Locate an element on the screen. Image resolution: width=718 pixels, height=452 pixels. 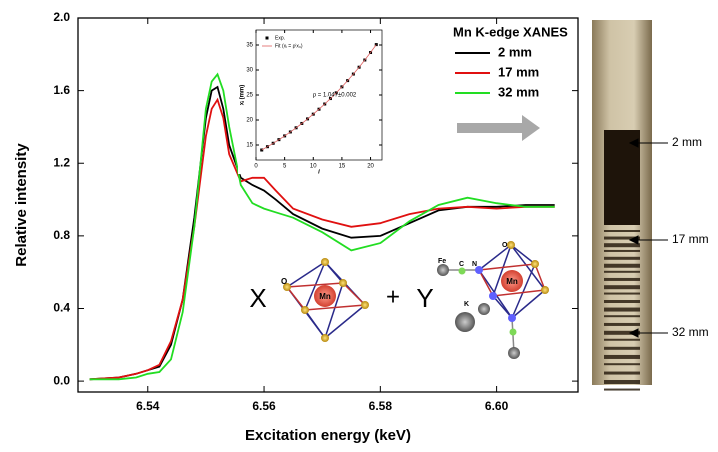
x-axis-label: i is located at coordinates (319, 173).